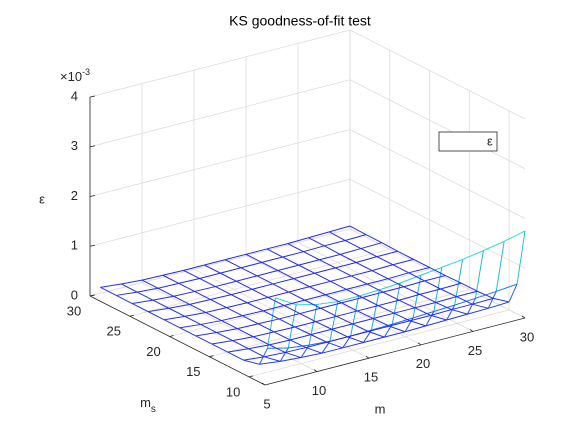 Image resolution: width=584 pixels, height=438 pixels. I want to click on z-exponent-power: -3, so click(86, 72).